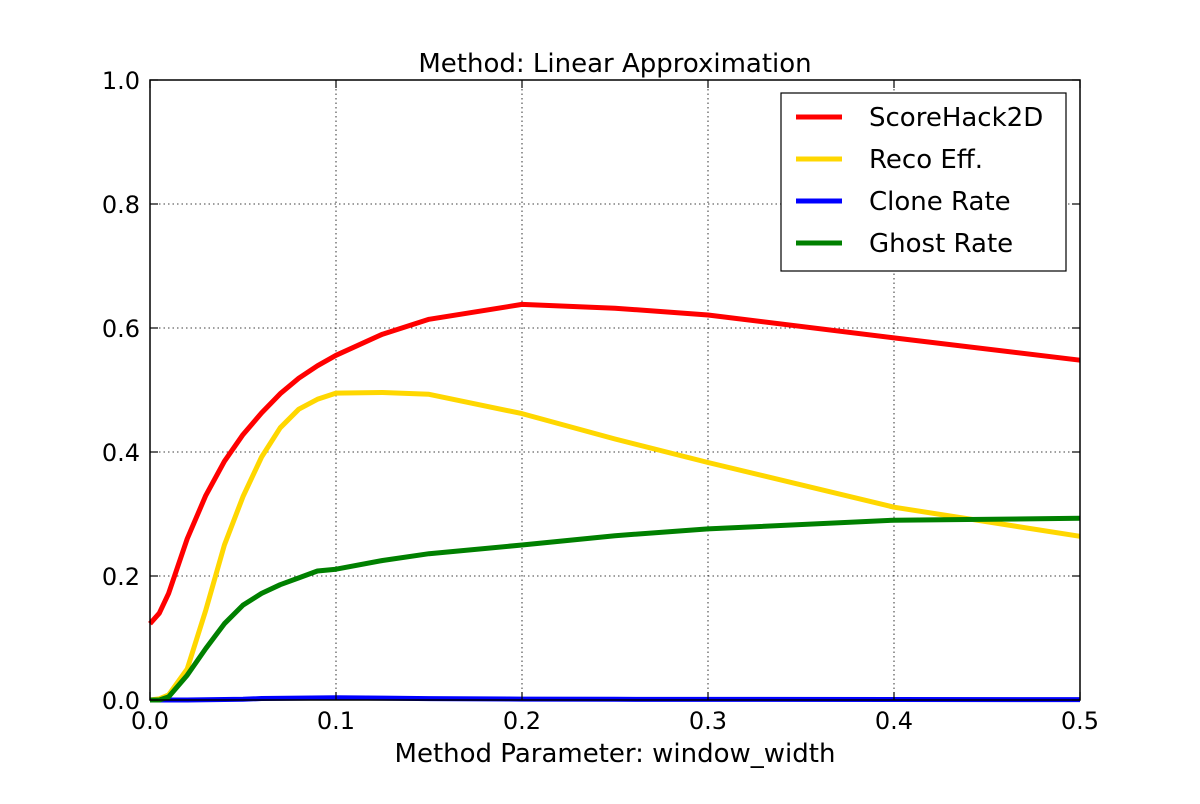 The width and height of the screenshot is (1200, 804). I want to click on x-tick-label: 0.1, so click(336, 721).